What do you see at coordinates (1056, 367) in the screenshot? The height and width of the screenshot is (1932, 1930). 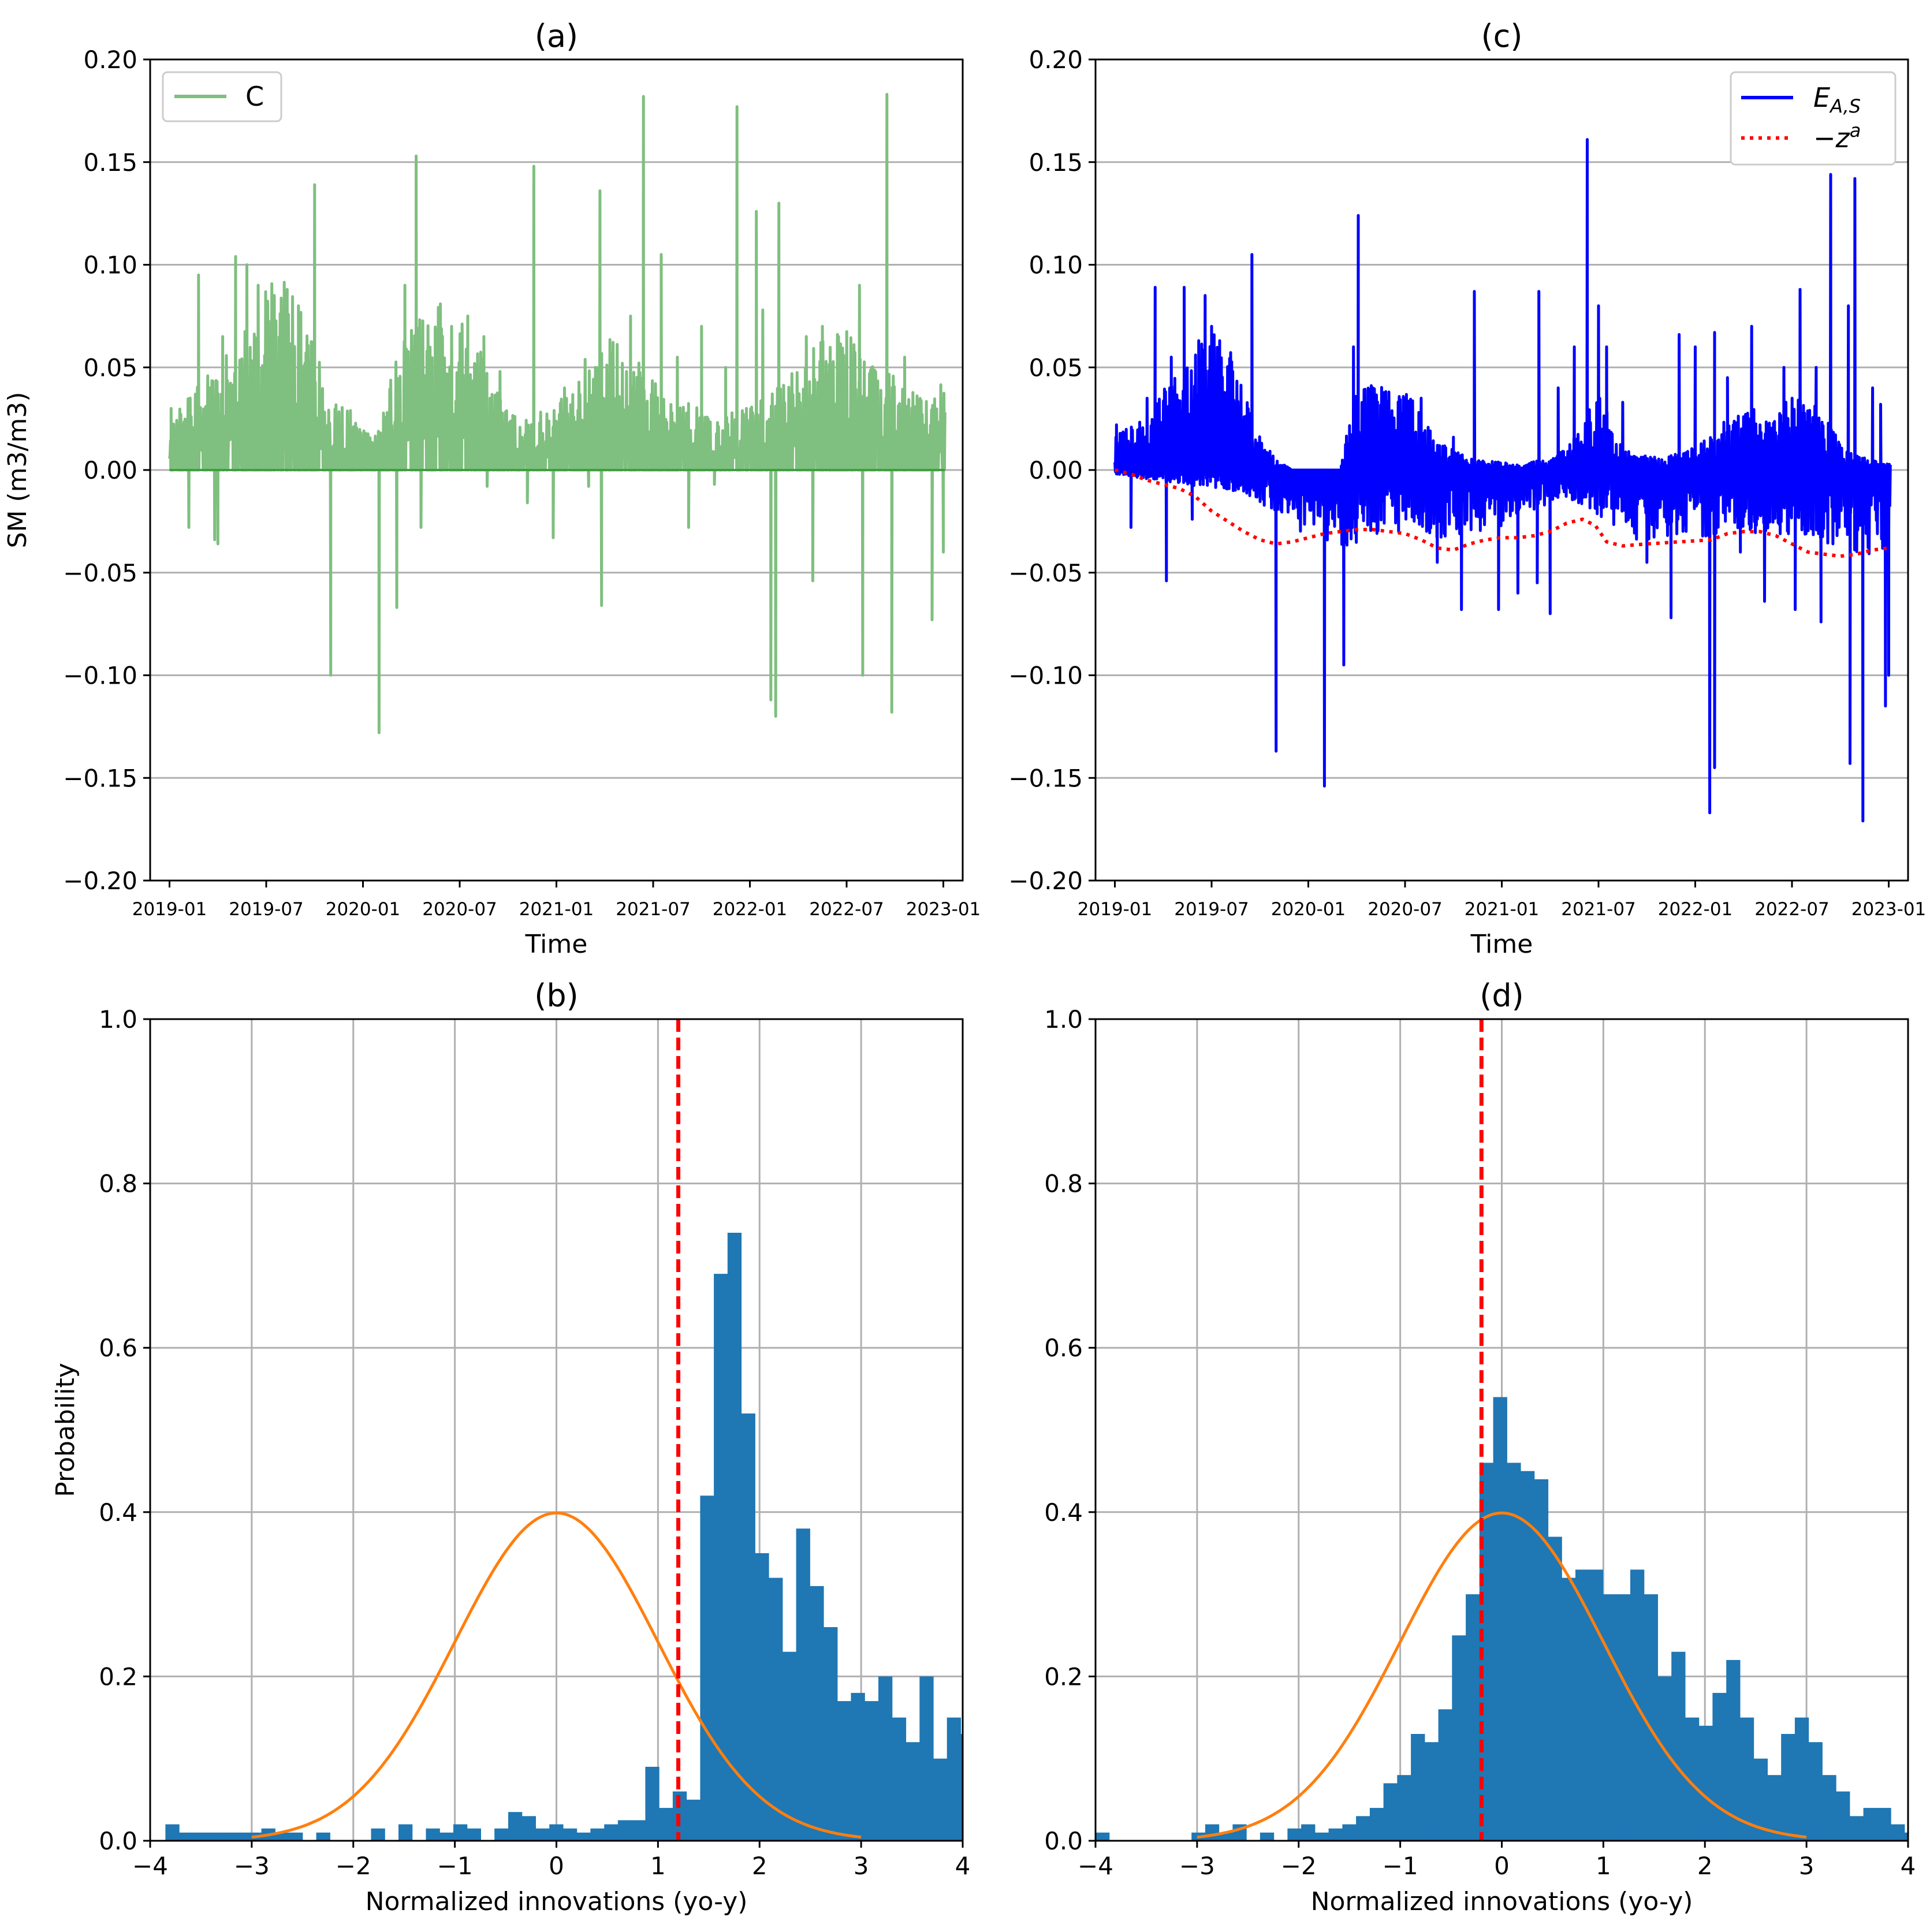 I see `y-tick-label: 0.05` at bounding box center [1056, 367].